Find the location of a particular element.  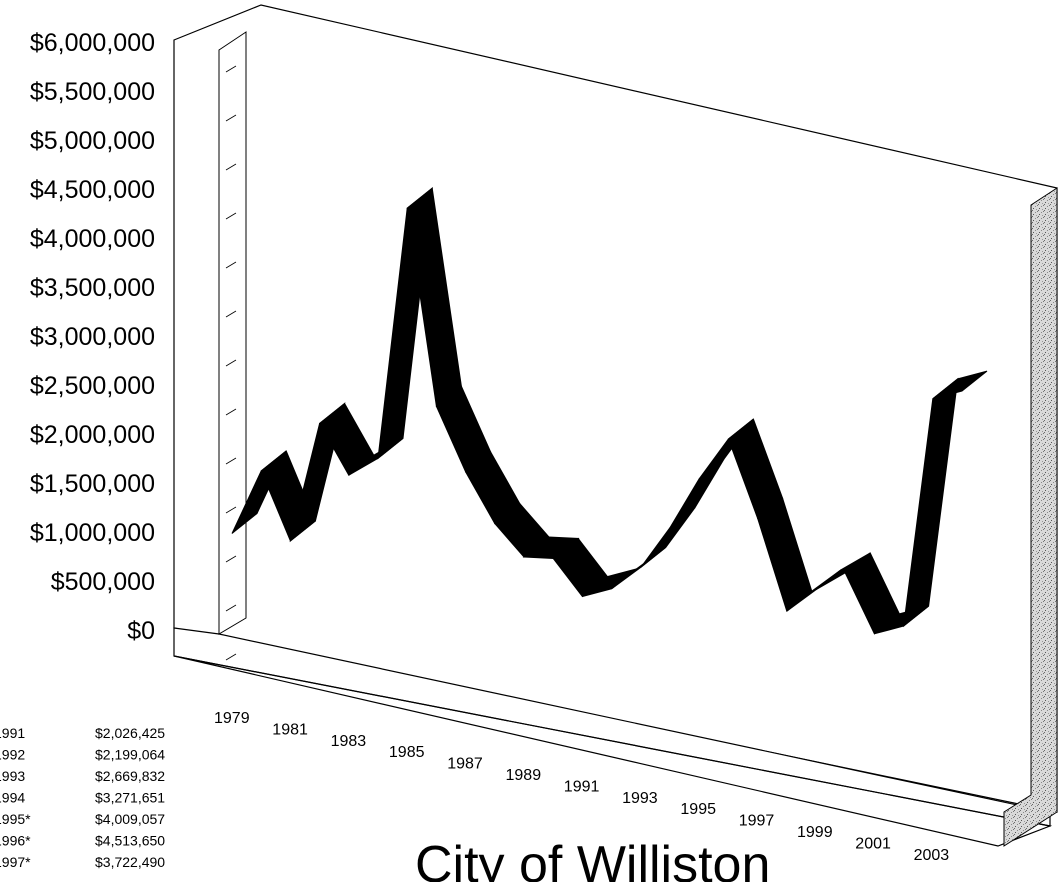

x-tick-label: 1991 is located at coordinates (582, 786).